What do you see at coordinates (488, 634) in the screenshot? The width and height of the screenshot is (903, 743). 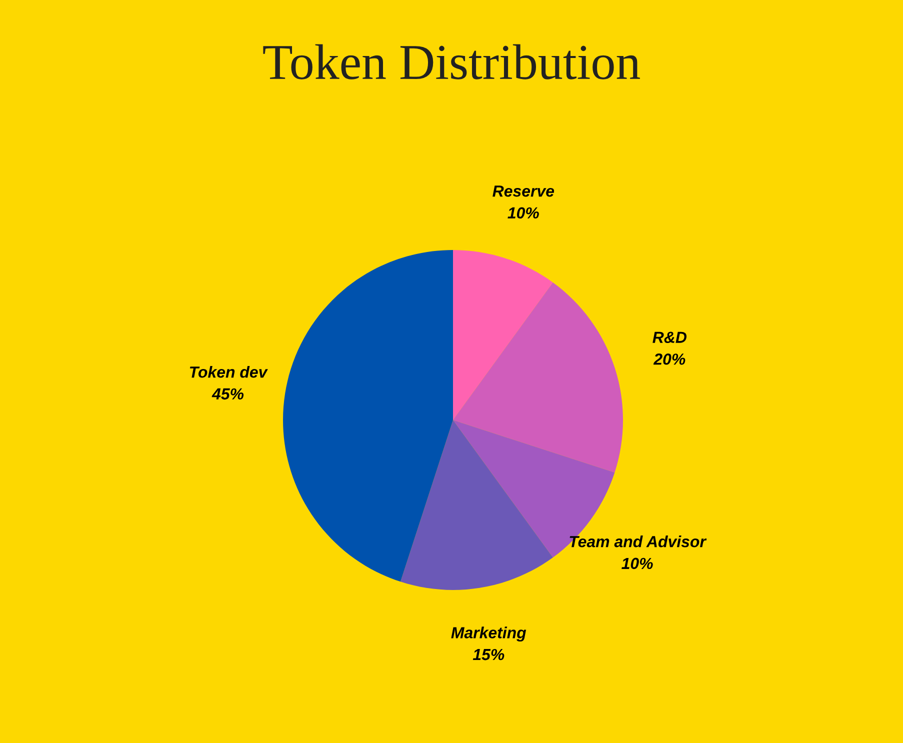 I see `slice-label: Marketing` at bounding box center [488, 634].